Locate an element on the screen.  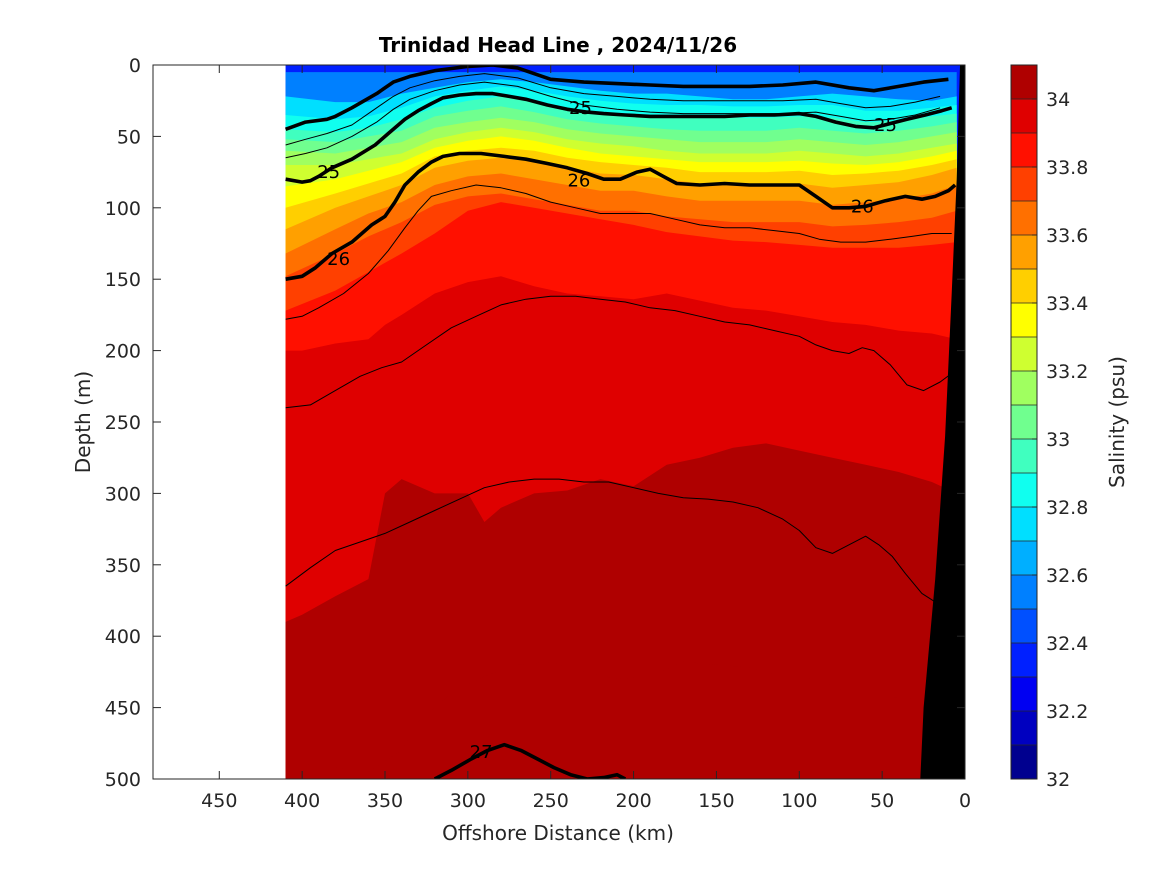
x-tick-label: 50 is located at coordinates (882, 801).